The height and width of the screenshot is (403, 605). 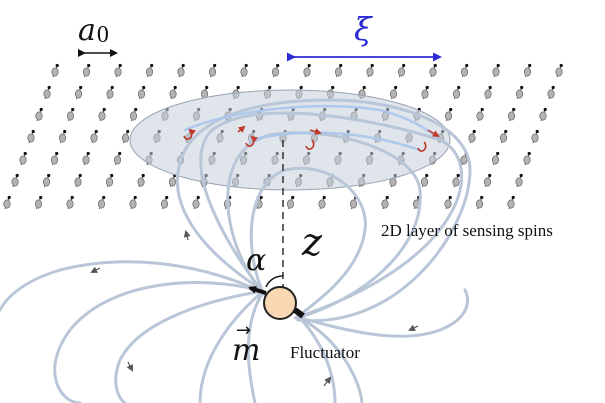 I want to click on highlighted-field-lines, so click(x=311, y=128).